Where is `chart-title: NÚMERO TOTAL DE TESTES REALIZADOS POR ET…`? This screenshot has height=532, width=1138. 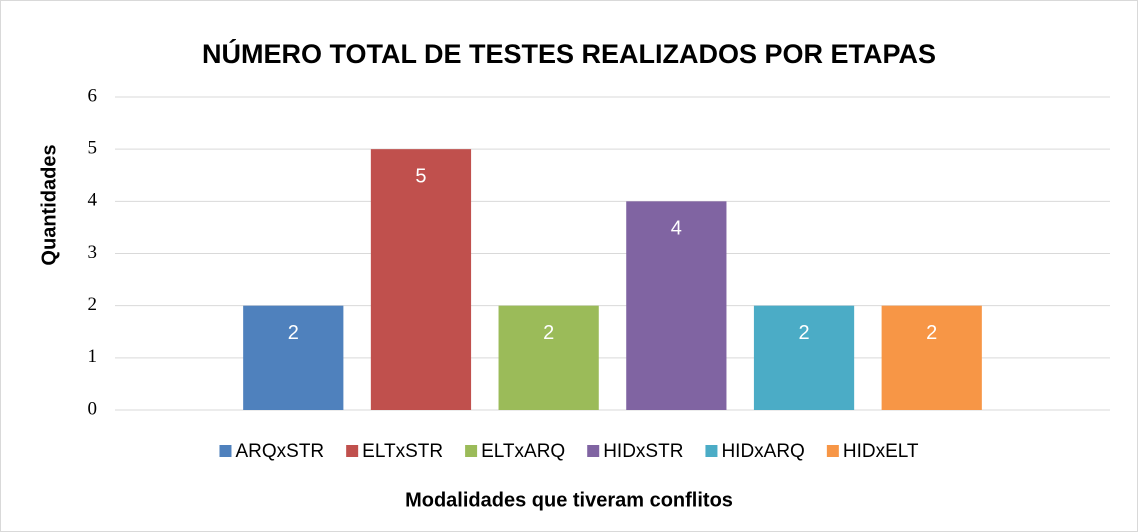 chart-title: NÚMERO TOTAL DE TESTES REALIZADOS POR ET… is located at coordinates (569, 53).